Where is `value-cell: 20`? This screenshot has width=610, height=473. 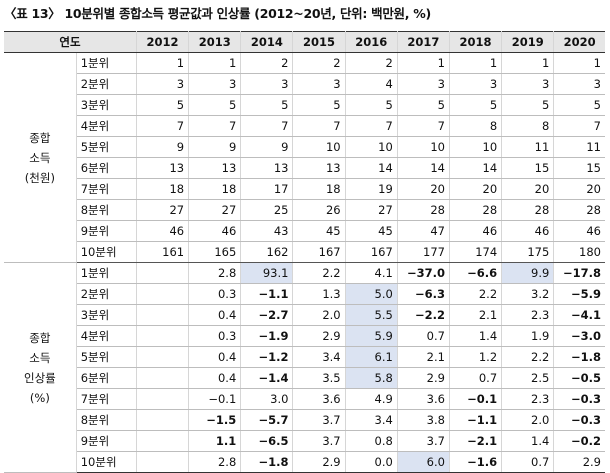 value-cell: 20 is located at coordinates (423, 189).